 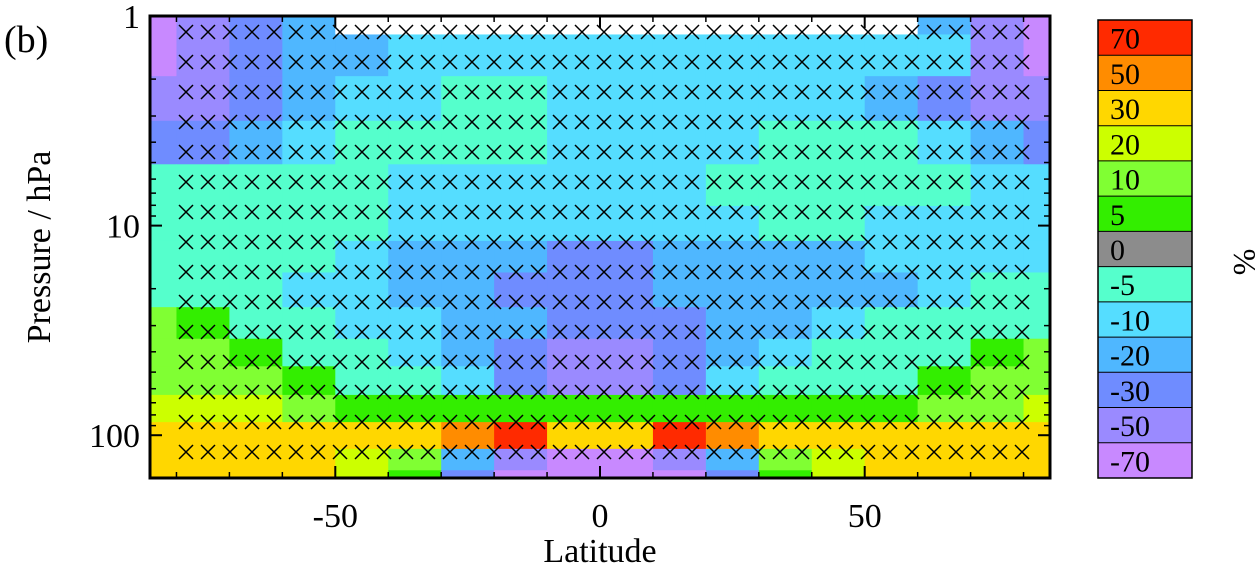 What do you see at coordinates (1130, 426) in the screenshot?
I see `colorbar-label: -50` at bounding box center [1130, 426].